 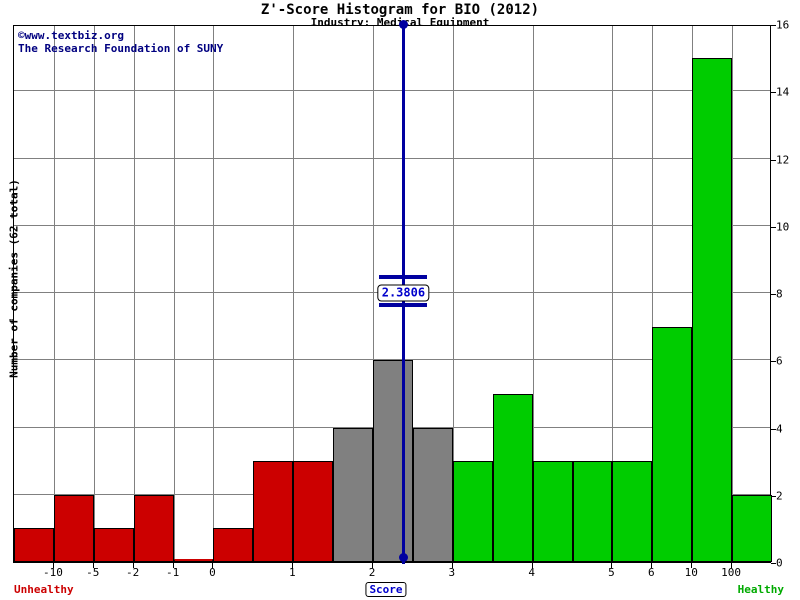 What do you see at coordinates (172, 572) in the screenshot?
I see `x-tick-label: -1` at bounding box center [172, 572].